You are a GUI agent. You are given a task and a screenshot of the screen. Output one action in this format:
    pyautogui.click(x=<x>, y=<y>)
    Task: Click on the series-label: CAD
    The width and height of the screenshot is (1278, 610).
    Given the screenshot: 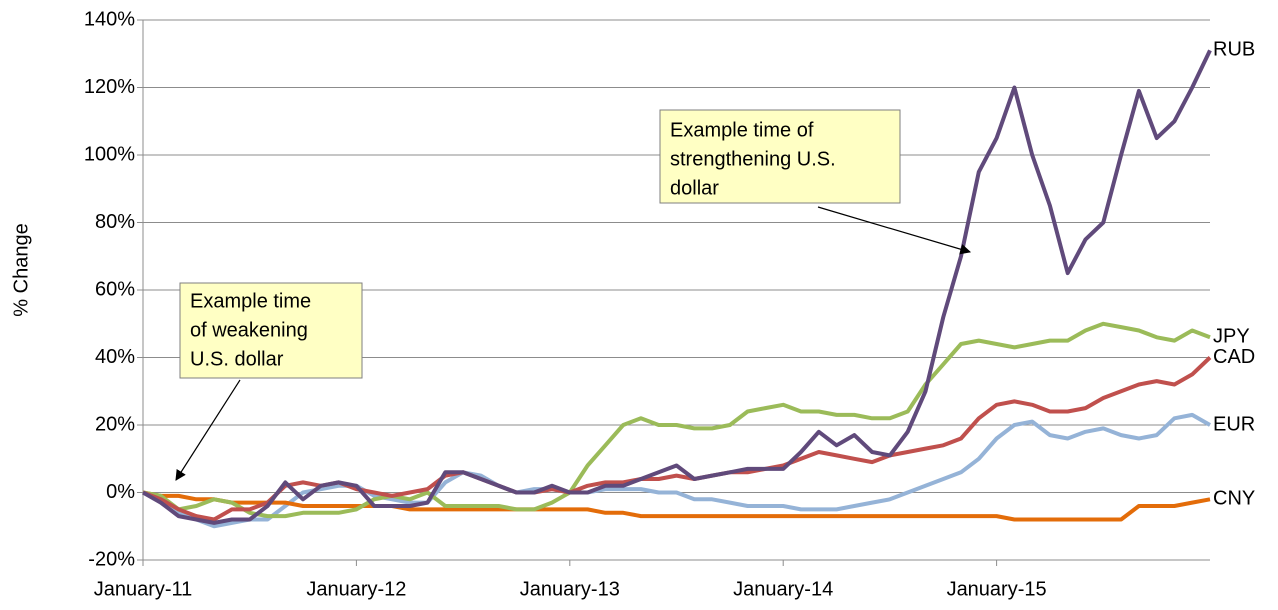 What is the action you would take?
    pyautogui.click(x=1234, y=357)
    